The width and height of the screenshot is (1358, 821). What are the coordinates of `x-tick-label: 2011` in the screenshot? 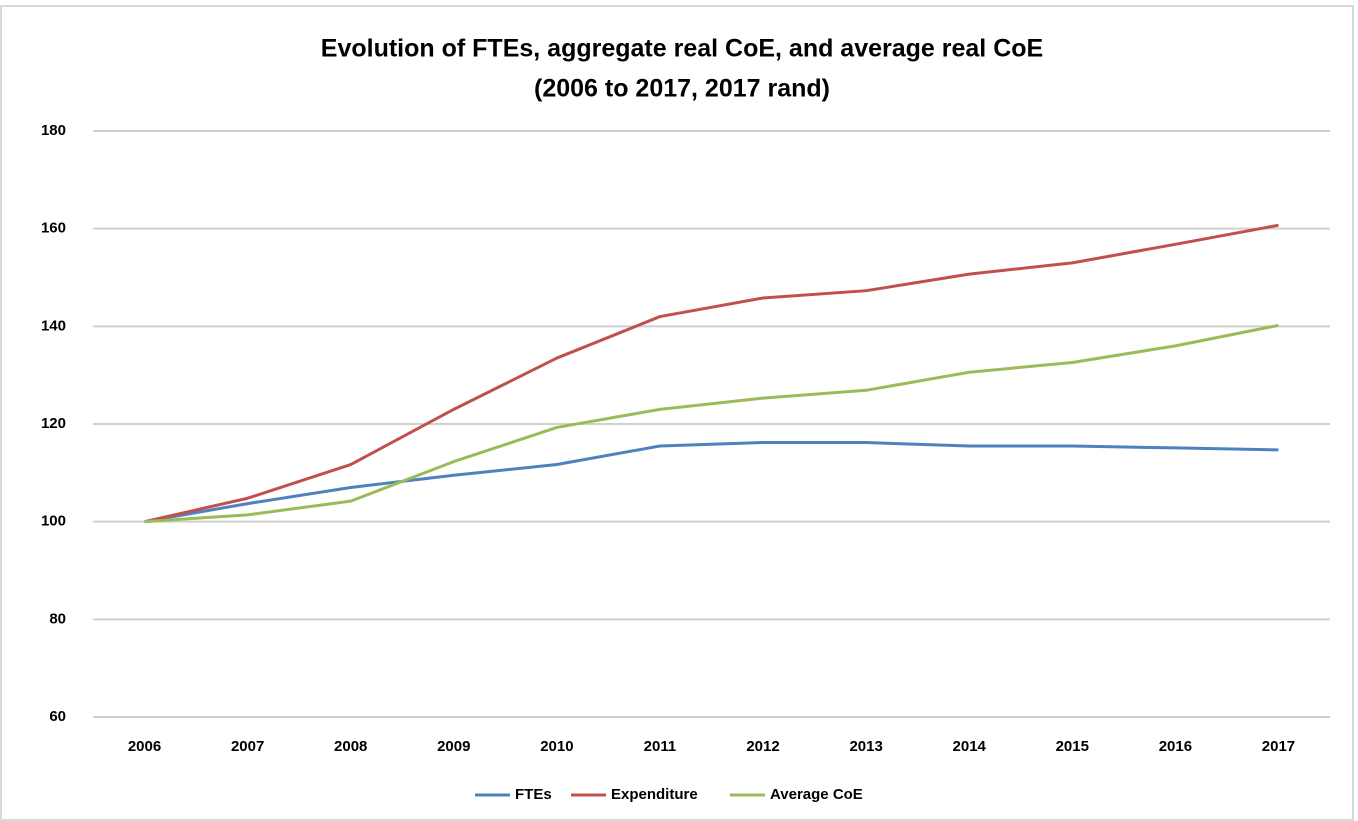 It's located at (660, 746).